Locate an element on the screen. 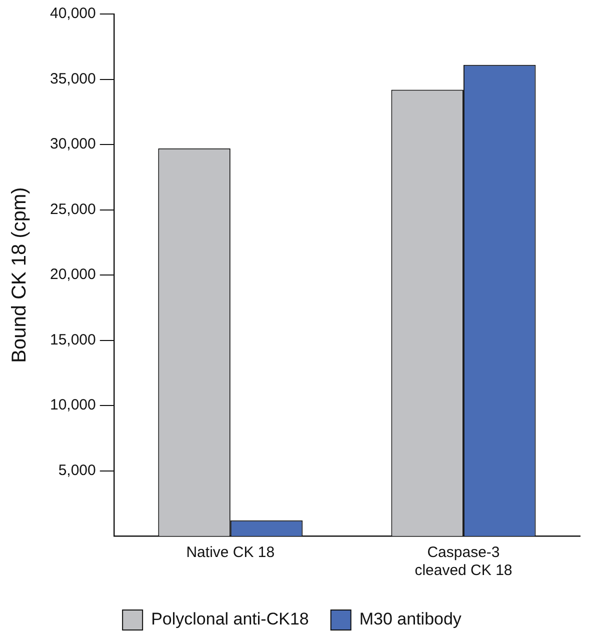  x-tick-label: Caspase-3 cleaved CK 18 is located at coordinates (463, 562).